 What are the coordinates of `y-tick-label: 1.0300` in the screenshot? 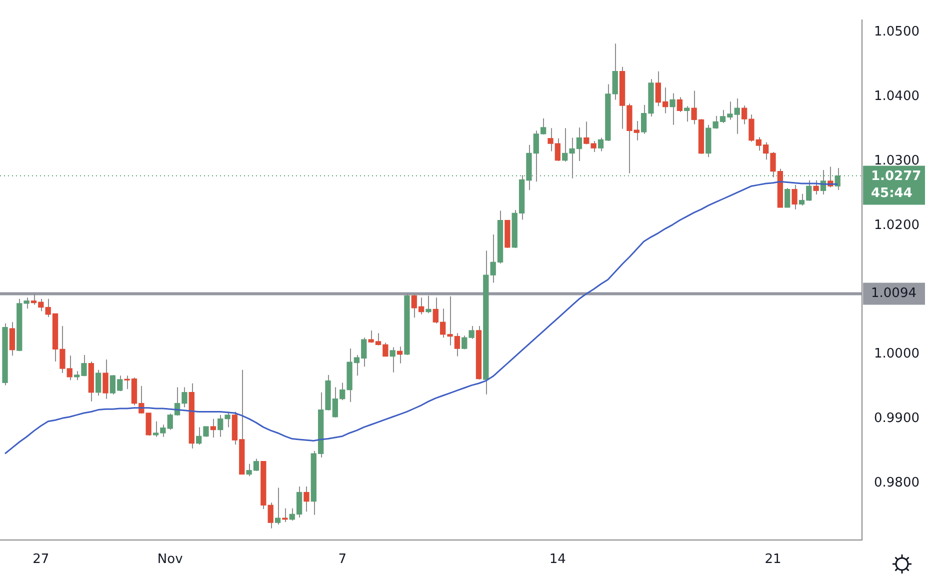 It's located at (897, 160).